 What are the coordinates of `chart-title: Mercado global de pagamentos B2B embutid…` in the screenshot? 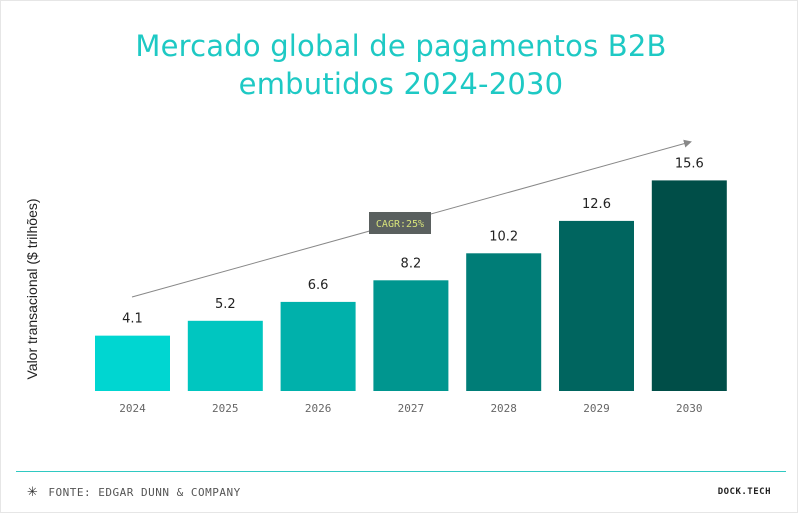 It's located at (400, 65).